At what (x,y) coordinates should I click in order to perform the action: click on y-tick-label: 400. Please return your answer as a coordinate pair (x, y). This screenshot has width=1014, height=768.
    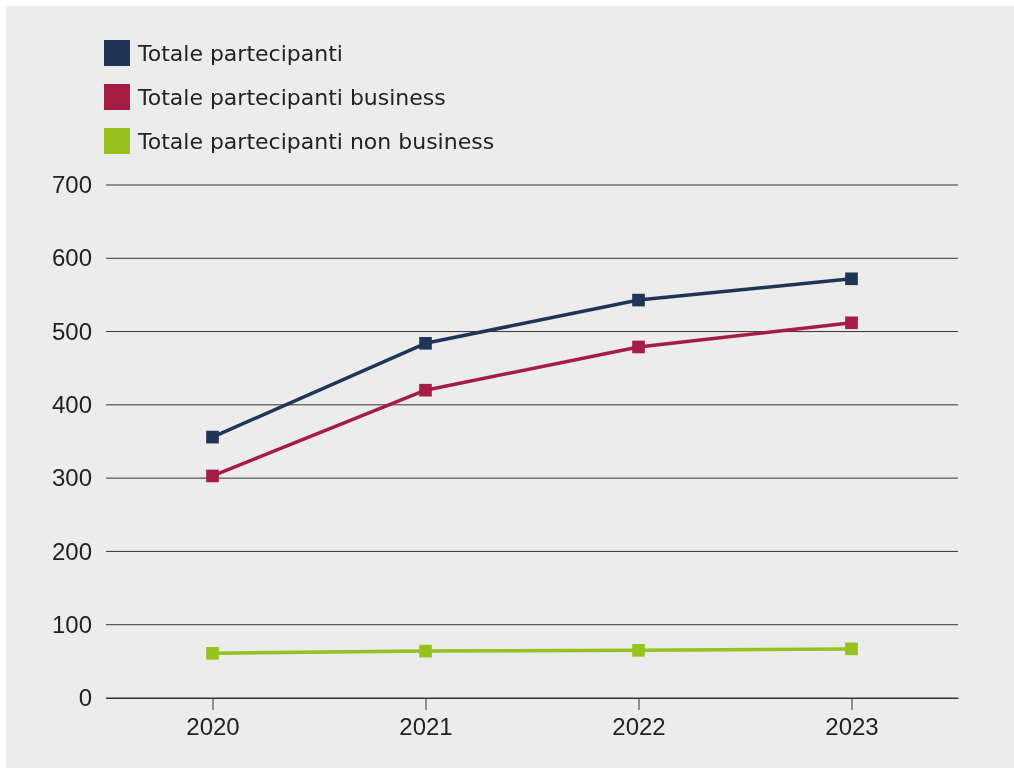
    Looking at the image, I should click on (71, 405).